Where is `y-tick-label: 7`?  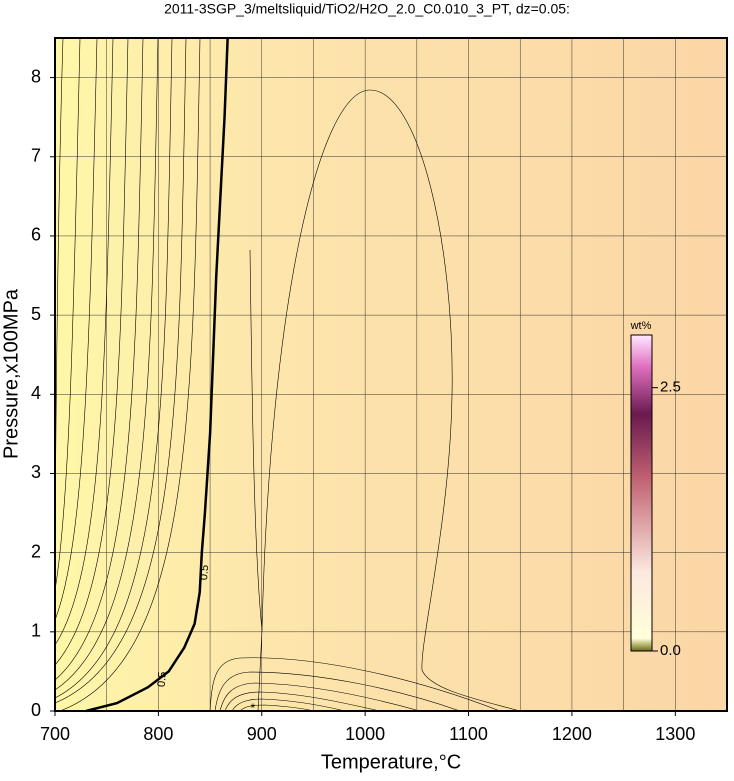 y-tick-label: 7 is located at coordinates (36, 156).